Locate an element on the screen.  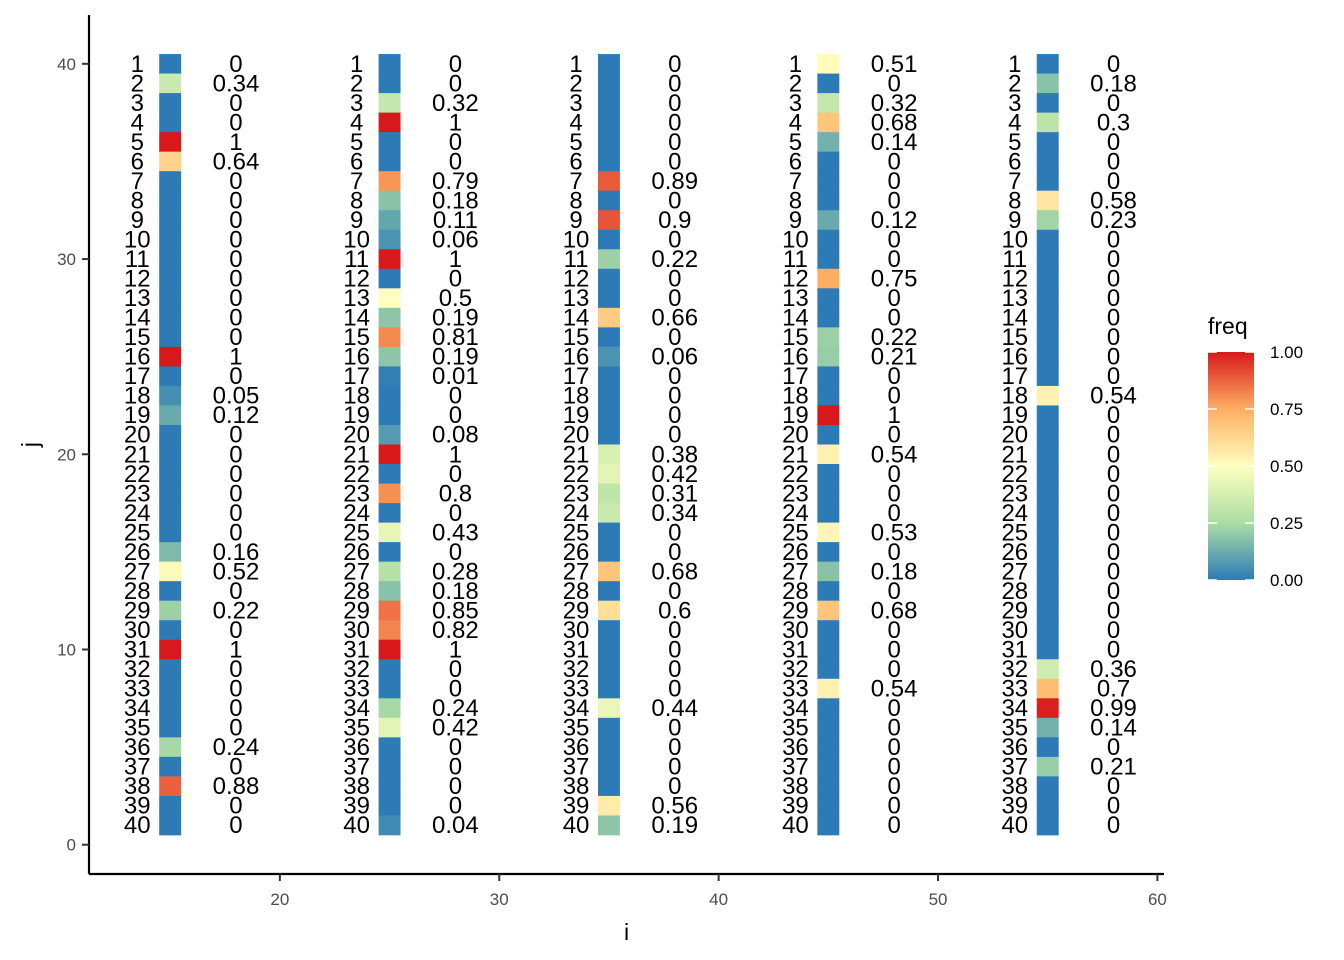
x-tick-label: 20 is located at coordinates (279, 899).